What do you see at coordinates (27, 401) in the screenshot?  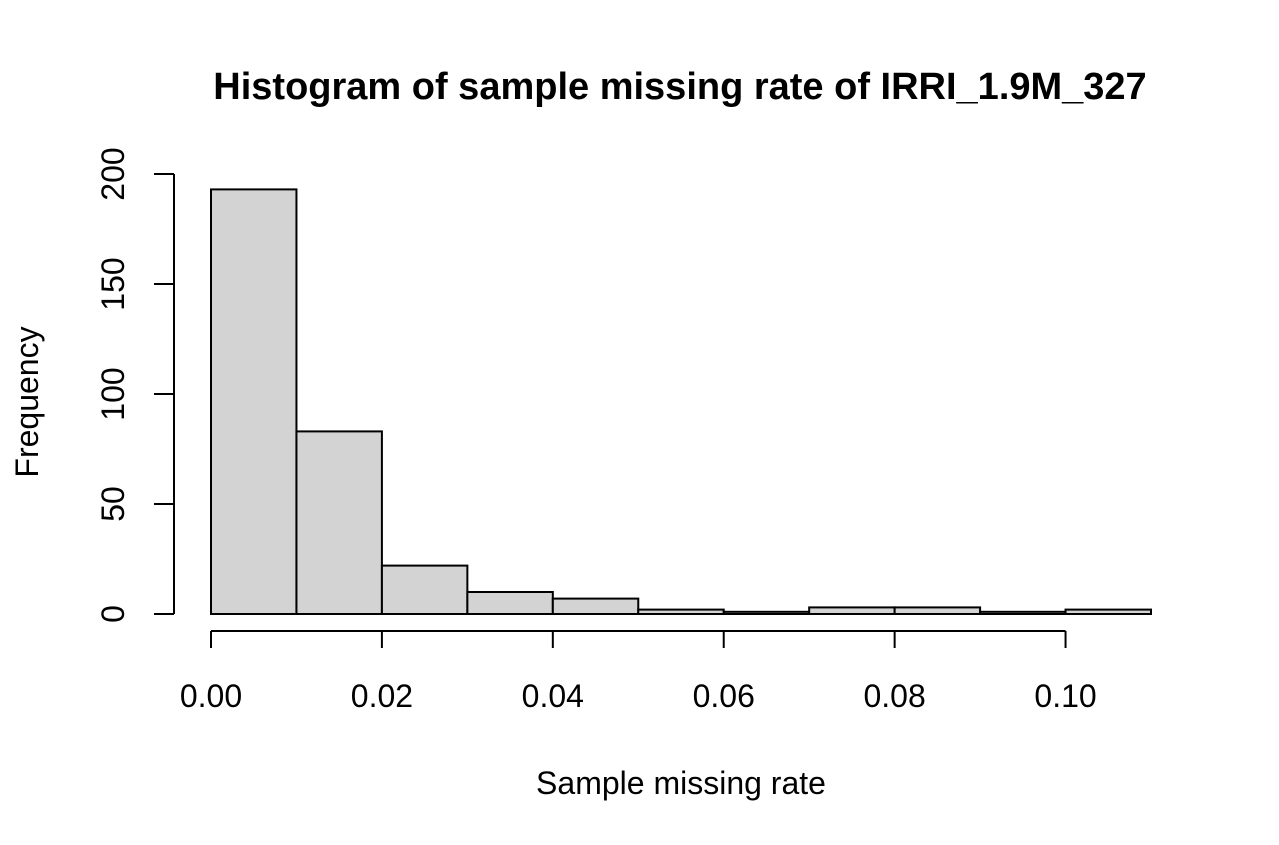 I see `y-axis-label: Frequency` at bounding box center [27, 401].